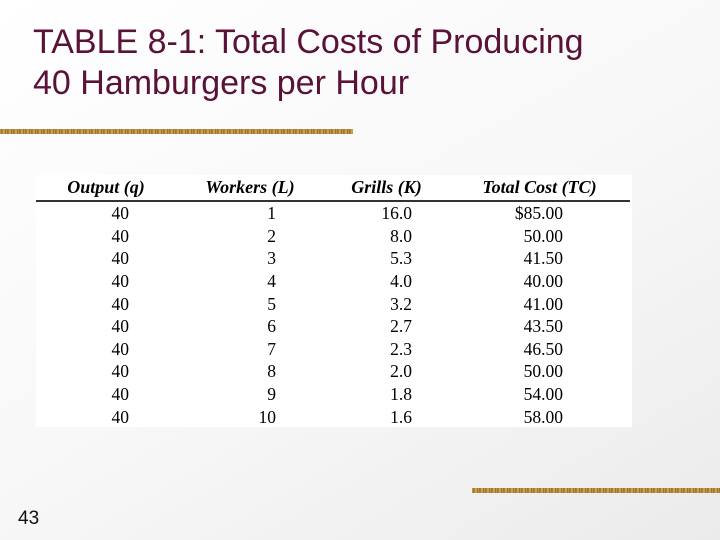  Describe the element at coordinates (106, 188) in the screenshot. I see `header-output: Output (q)` at that location.